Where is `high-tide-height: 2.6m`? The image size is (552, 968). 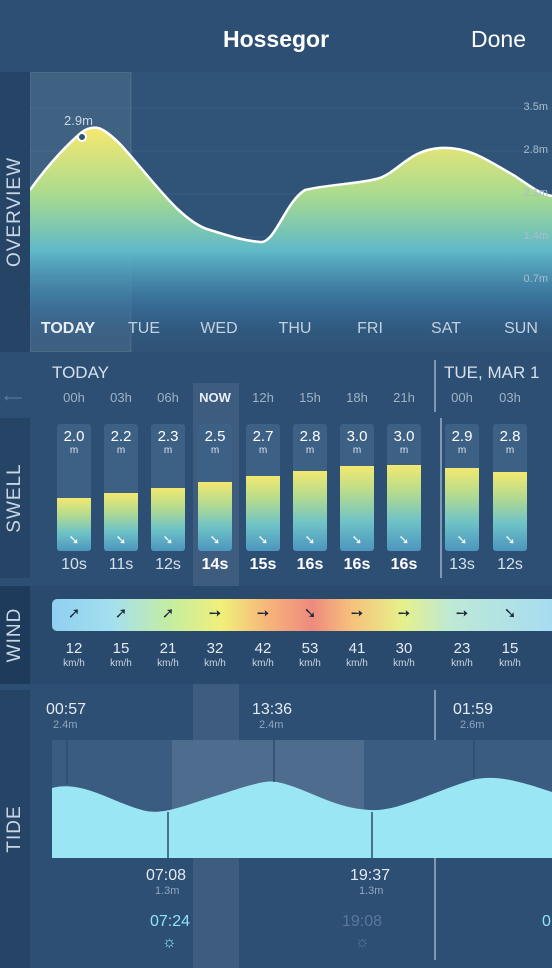
high-tide-height: 2.6m is located at coordinates (472, 725).